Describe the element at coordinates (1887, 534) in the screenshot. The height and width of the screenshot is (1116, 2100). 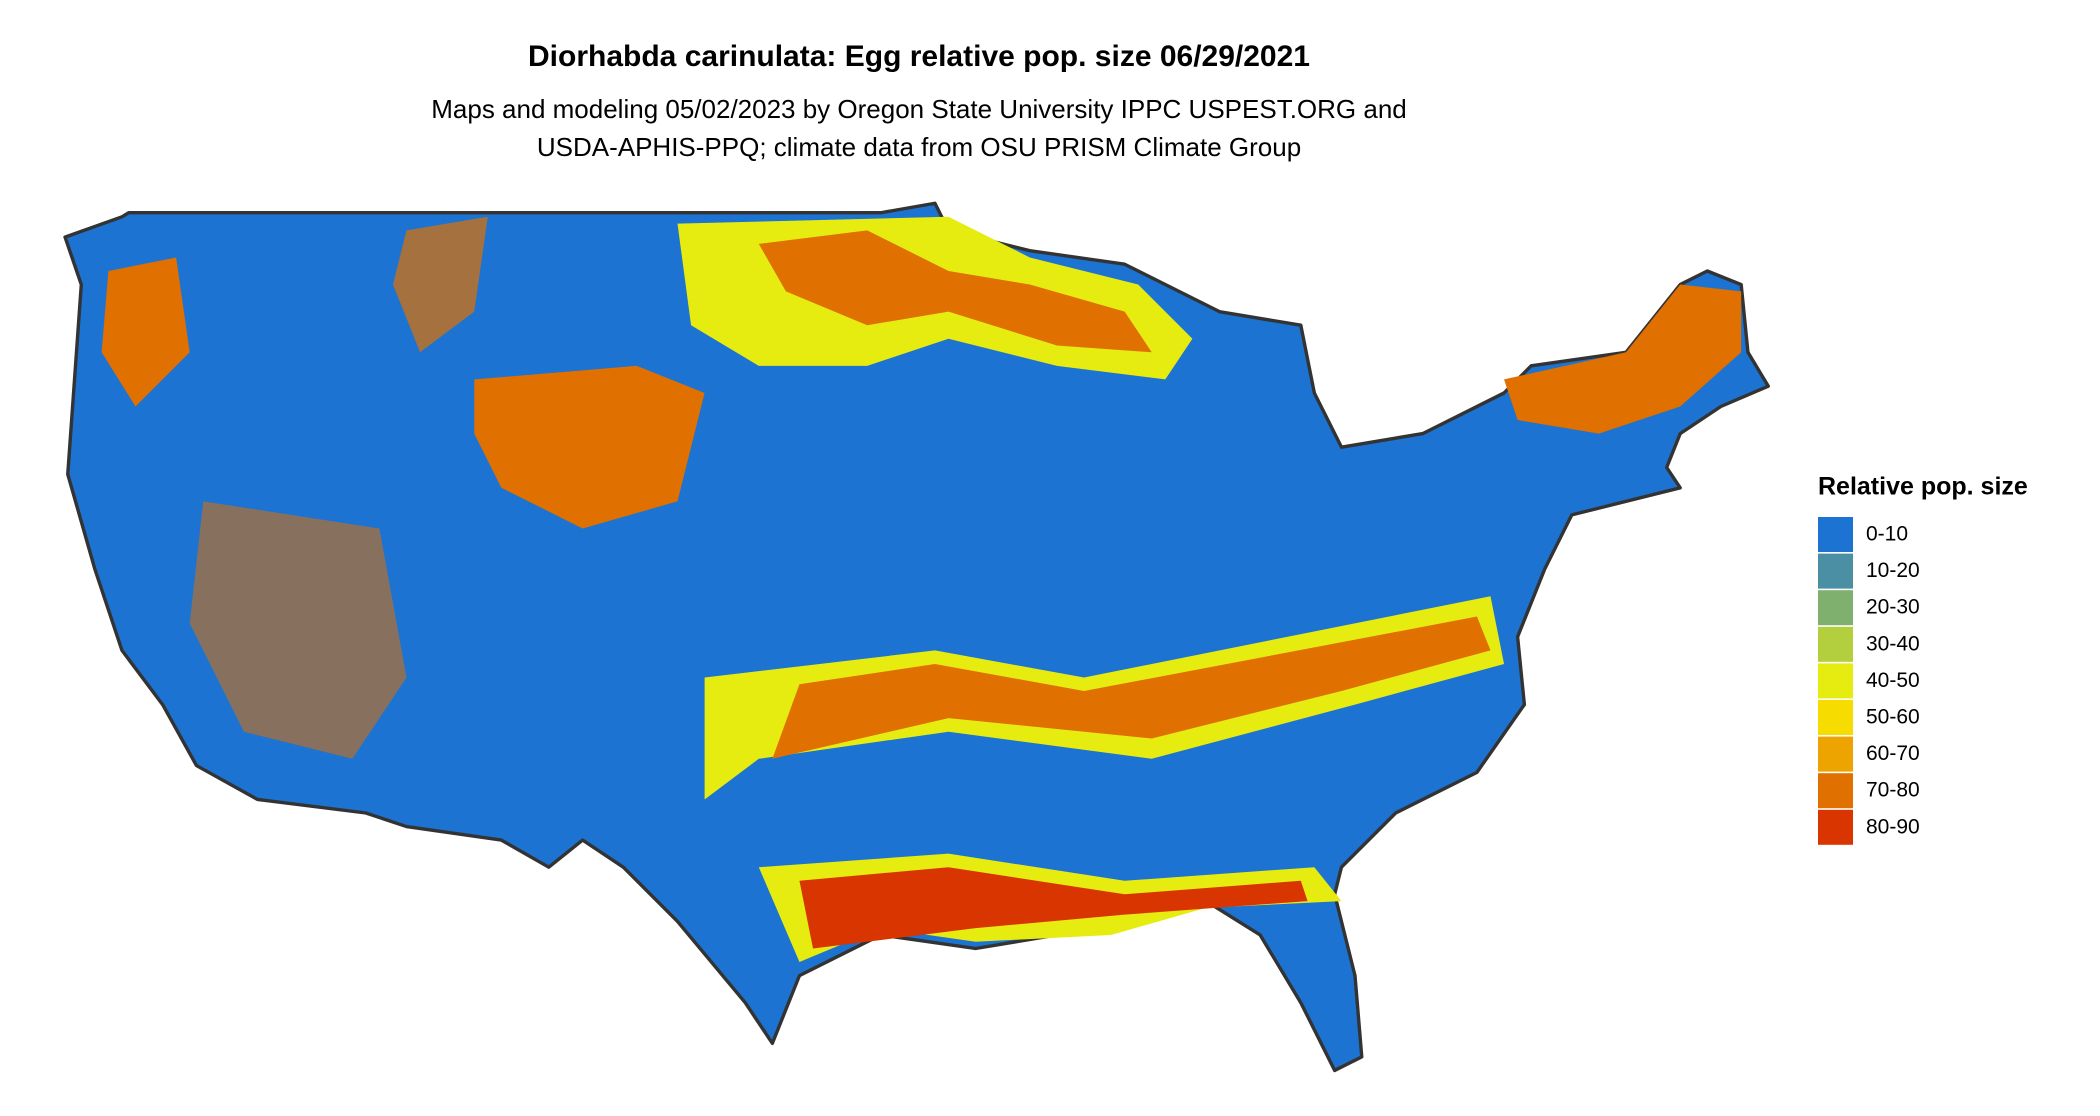
I see `legend-label: 0-10` at that location.